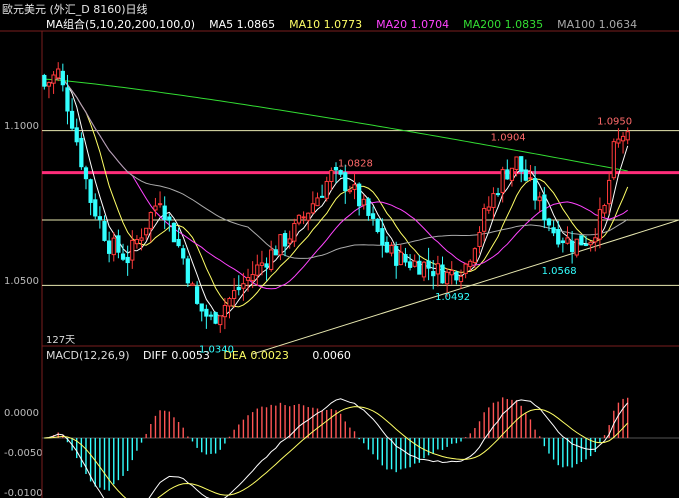  What do you see at coordinates (597, 24) in the screenshot?
I see `ma-legend-item: MA100 1.0634` at bounding box center [597, 24].